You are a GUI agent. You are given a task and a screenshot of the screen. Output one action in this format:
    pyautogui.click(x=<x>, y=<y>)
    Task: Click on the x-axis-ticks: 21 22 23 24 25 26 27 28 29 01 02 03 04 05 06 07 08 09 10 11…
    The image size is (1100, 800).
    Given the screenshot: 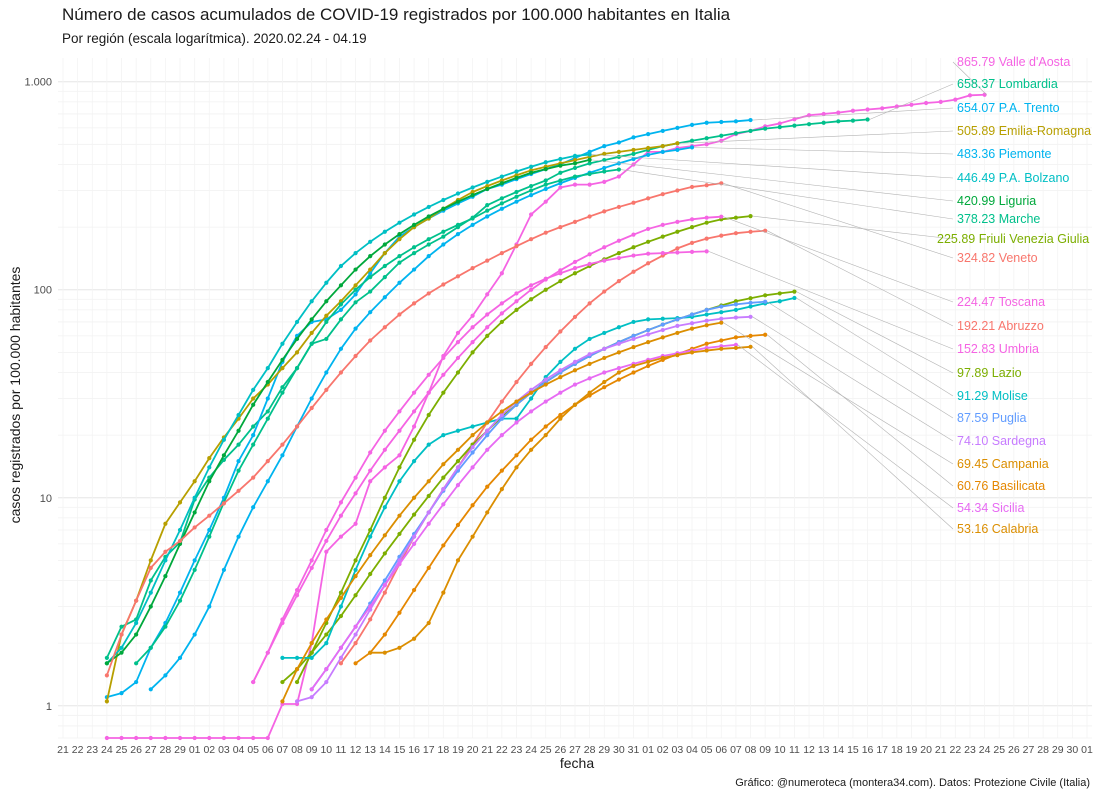 What is the action you would take?
    pyautogui.click(x=575, y=750)
    